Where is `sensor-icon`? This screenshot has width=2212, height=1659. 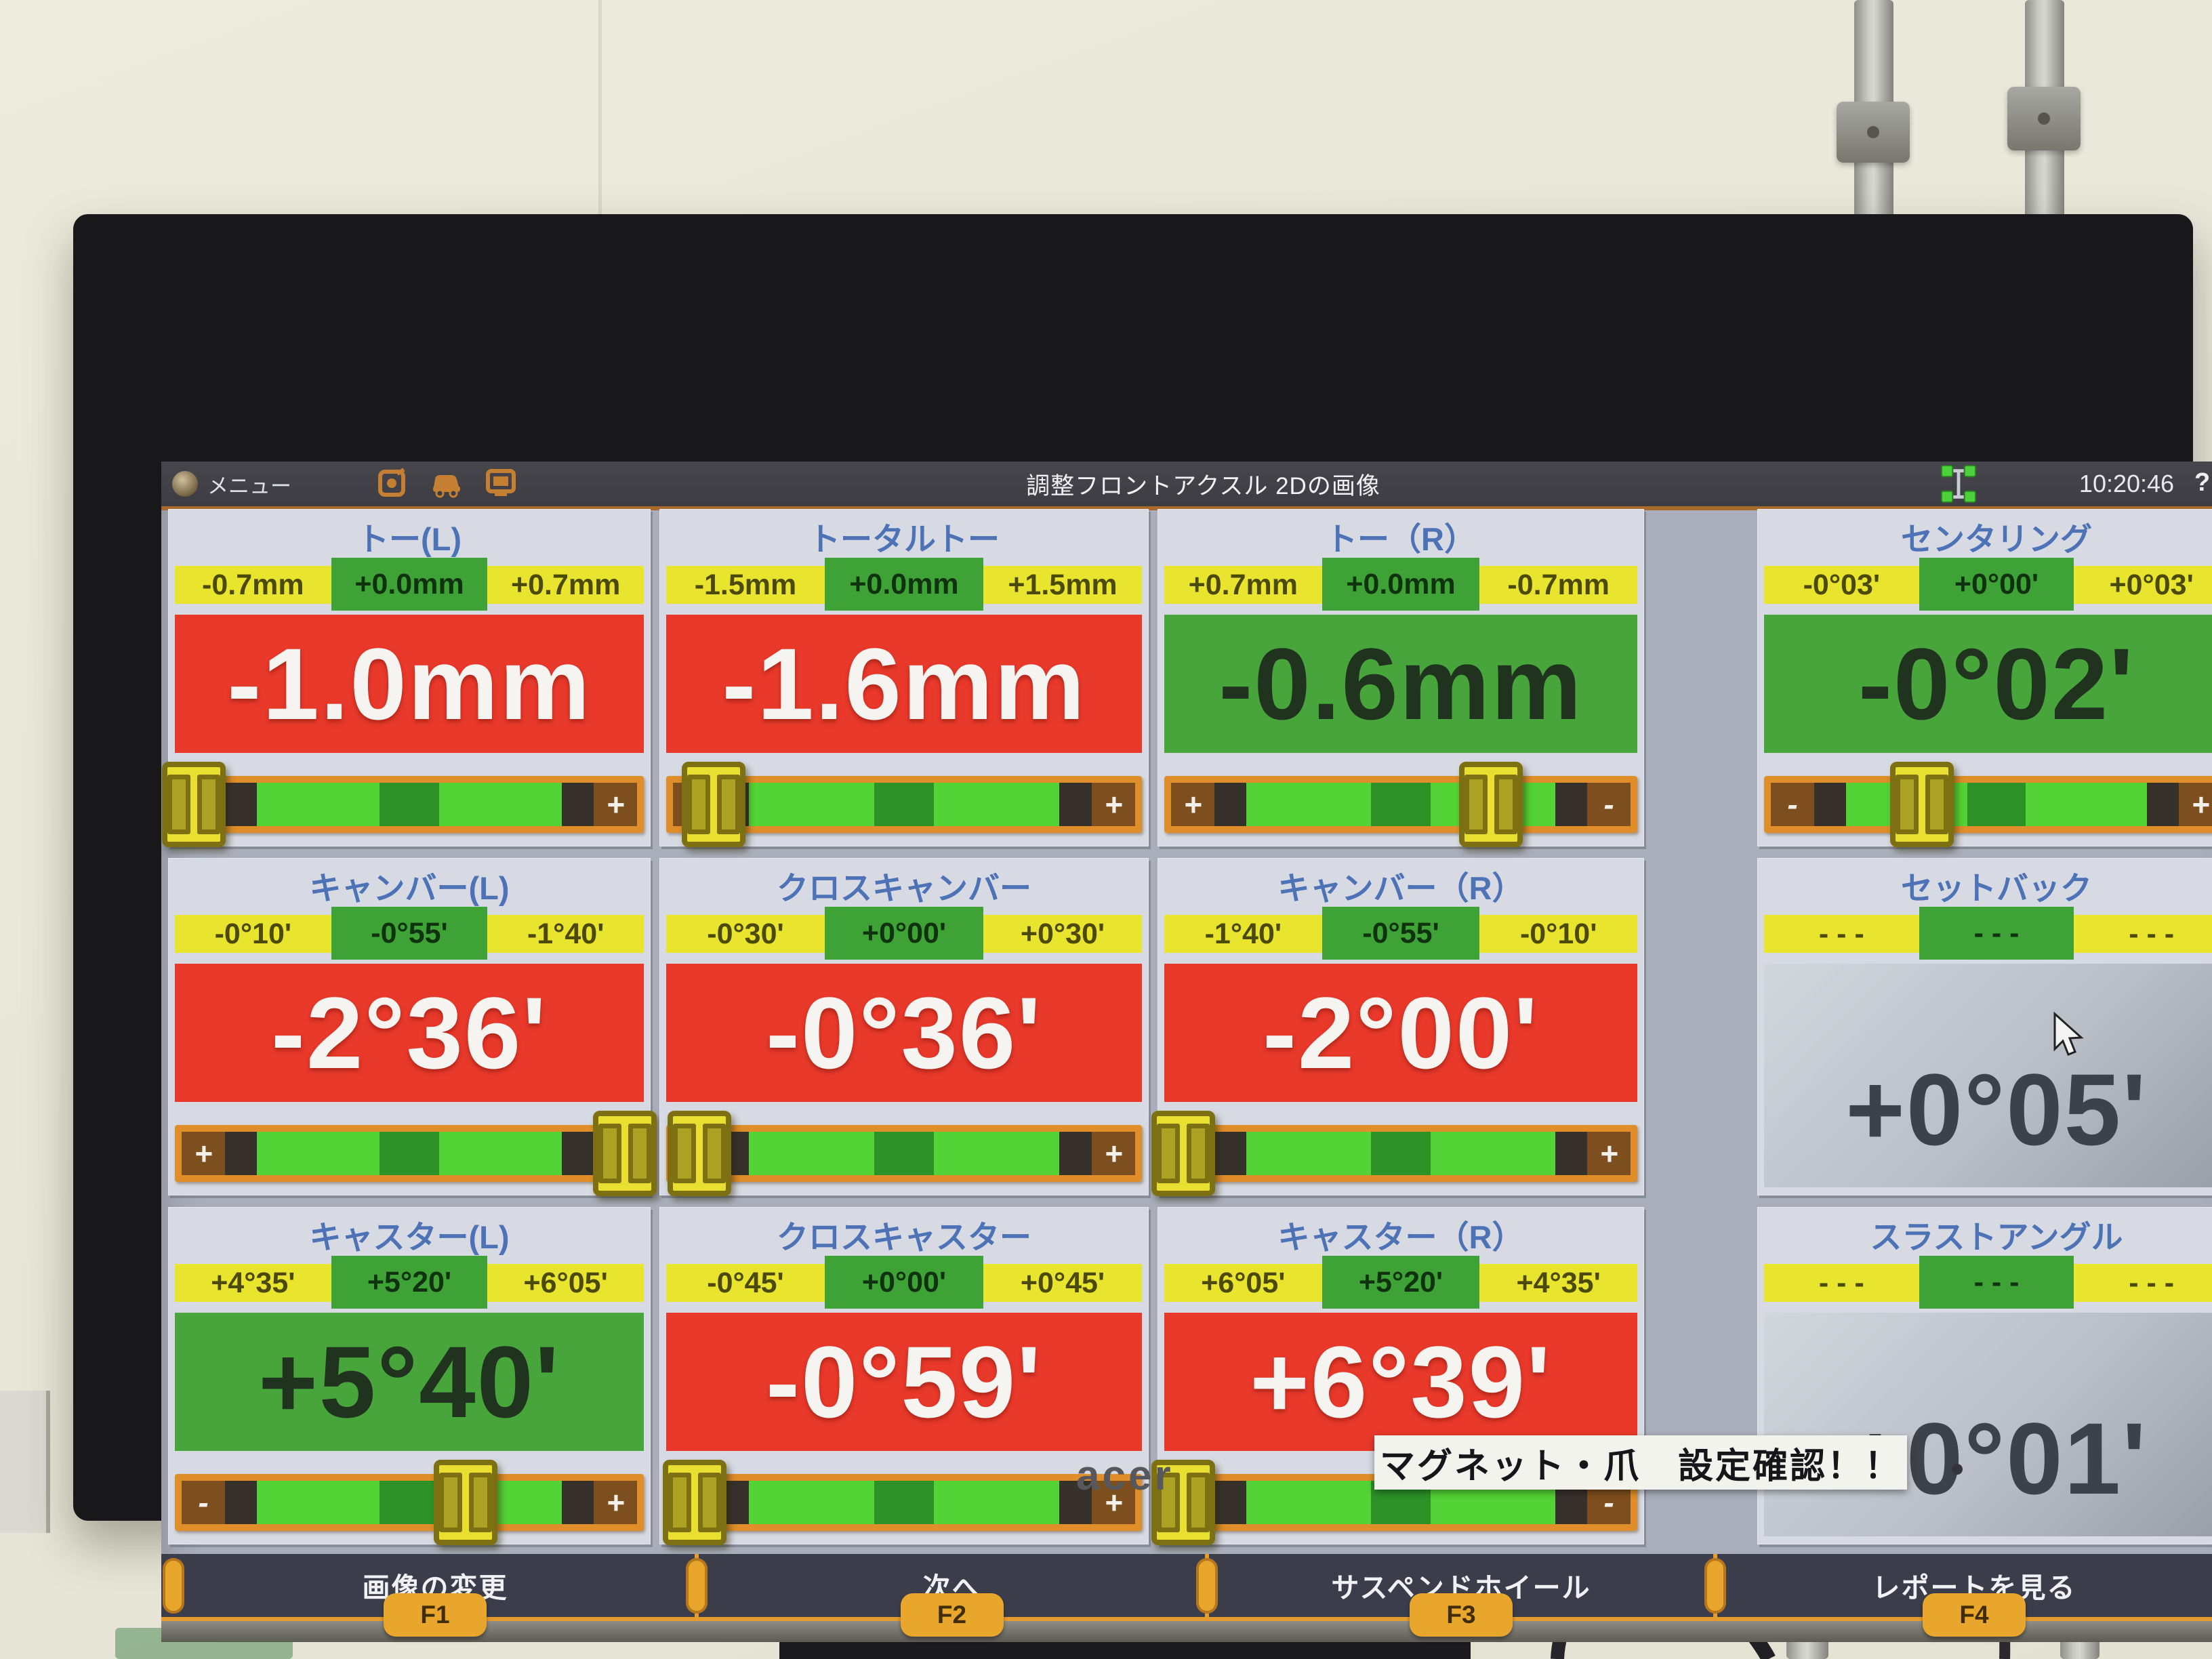
sensor-icon is located at coordinates (393, 483).